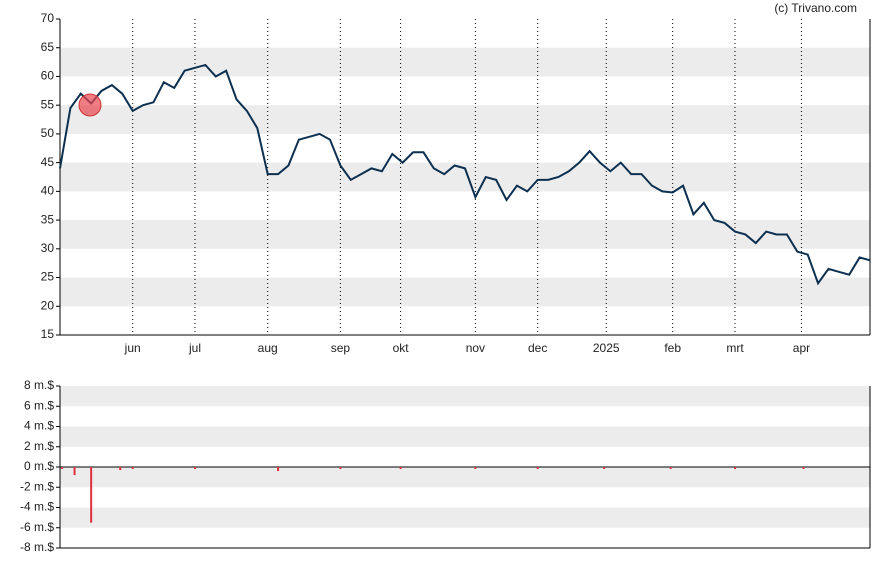 The height and width of the screenshot is (569, 888). I want to click on y-tick-label: 65, so click(48, 47).